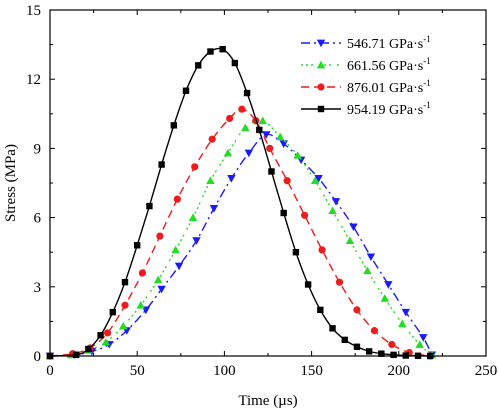 This screenshot has height=416, width=498. I want to click on legend-item-1: 661.56 GPa·s-1, so click(366, 65).